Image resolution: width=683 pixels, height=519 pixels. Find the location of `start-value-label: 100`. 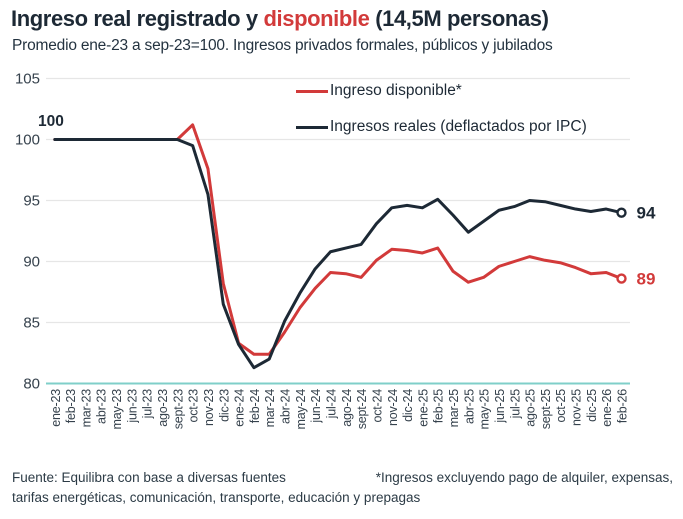

start-value-label: 100 is located at coordinates (51, 121).